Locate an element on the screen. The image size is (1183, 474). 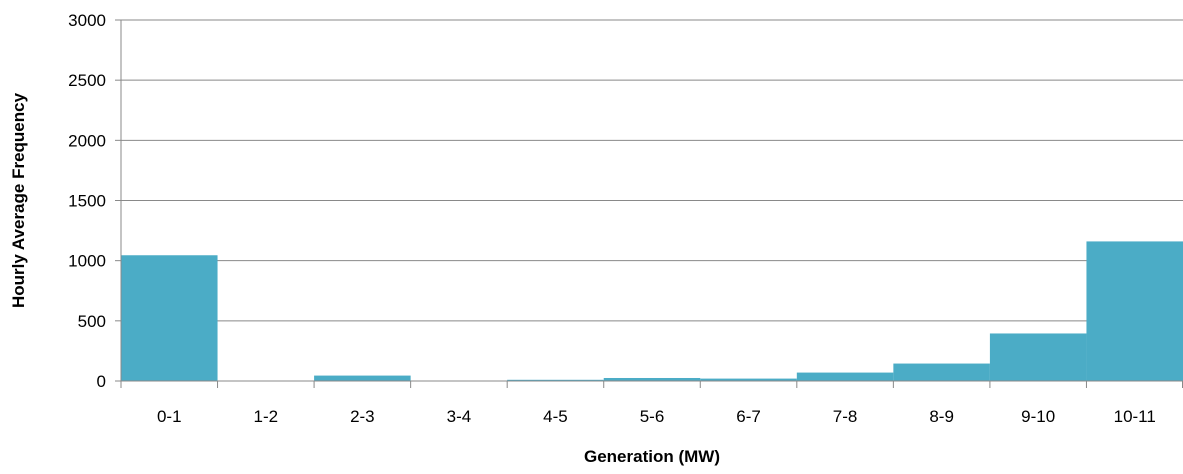
x-tick-labels: 0-1 1-2 2-3 3-4 4-5 5-6 6-7 7-8 8-9 9-10 10-11 is located at coordinates (656, 416).